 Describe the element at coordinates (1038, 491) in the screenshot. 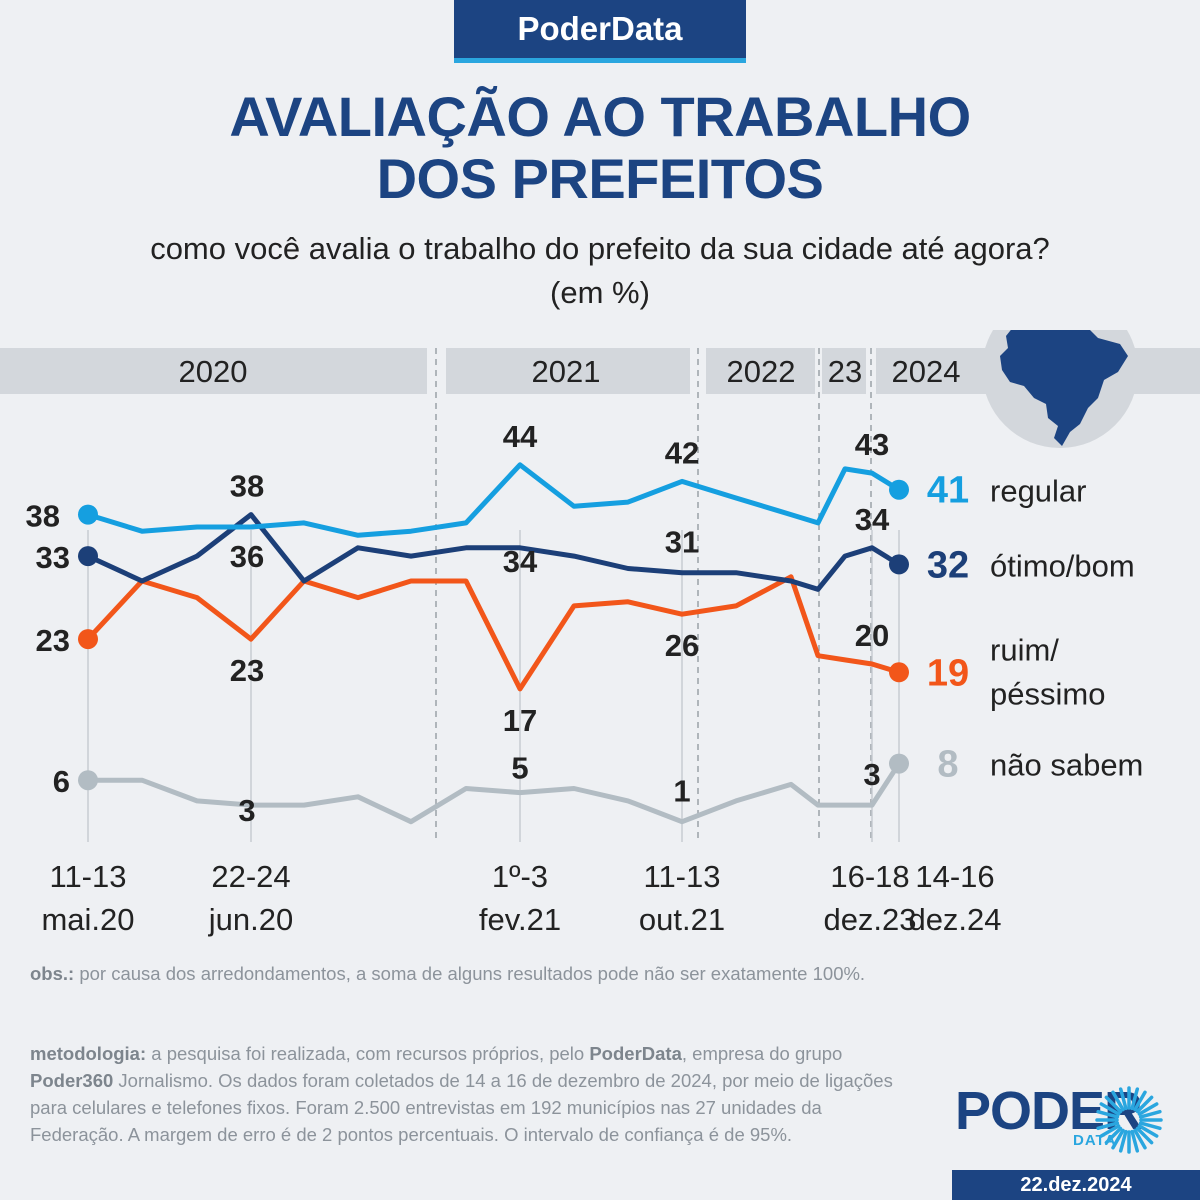

I see `legend-regular: regular` at that location.